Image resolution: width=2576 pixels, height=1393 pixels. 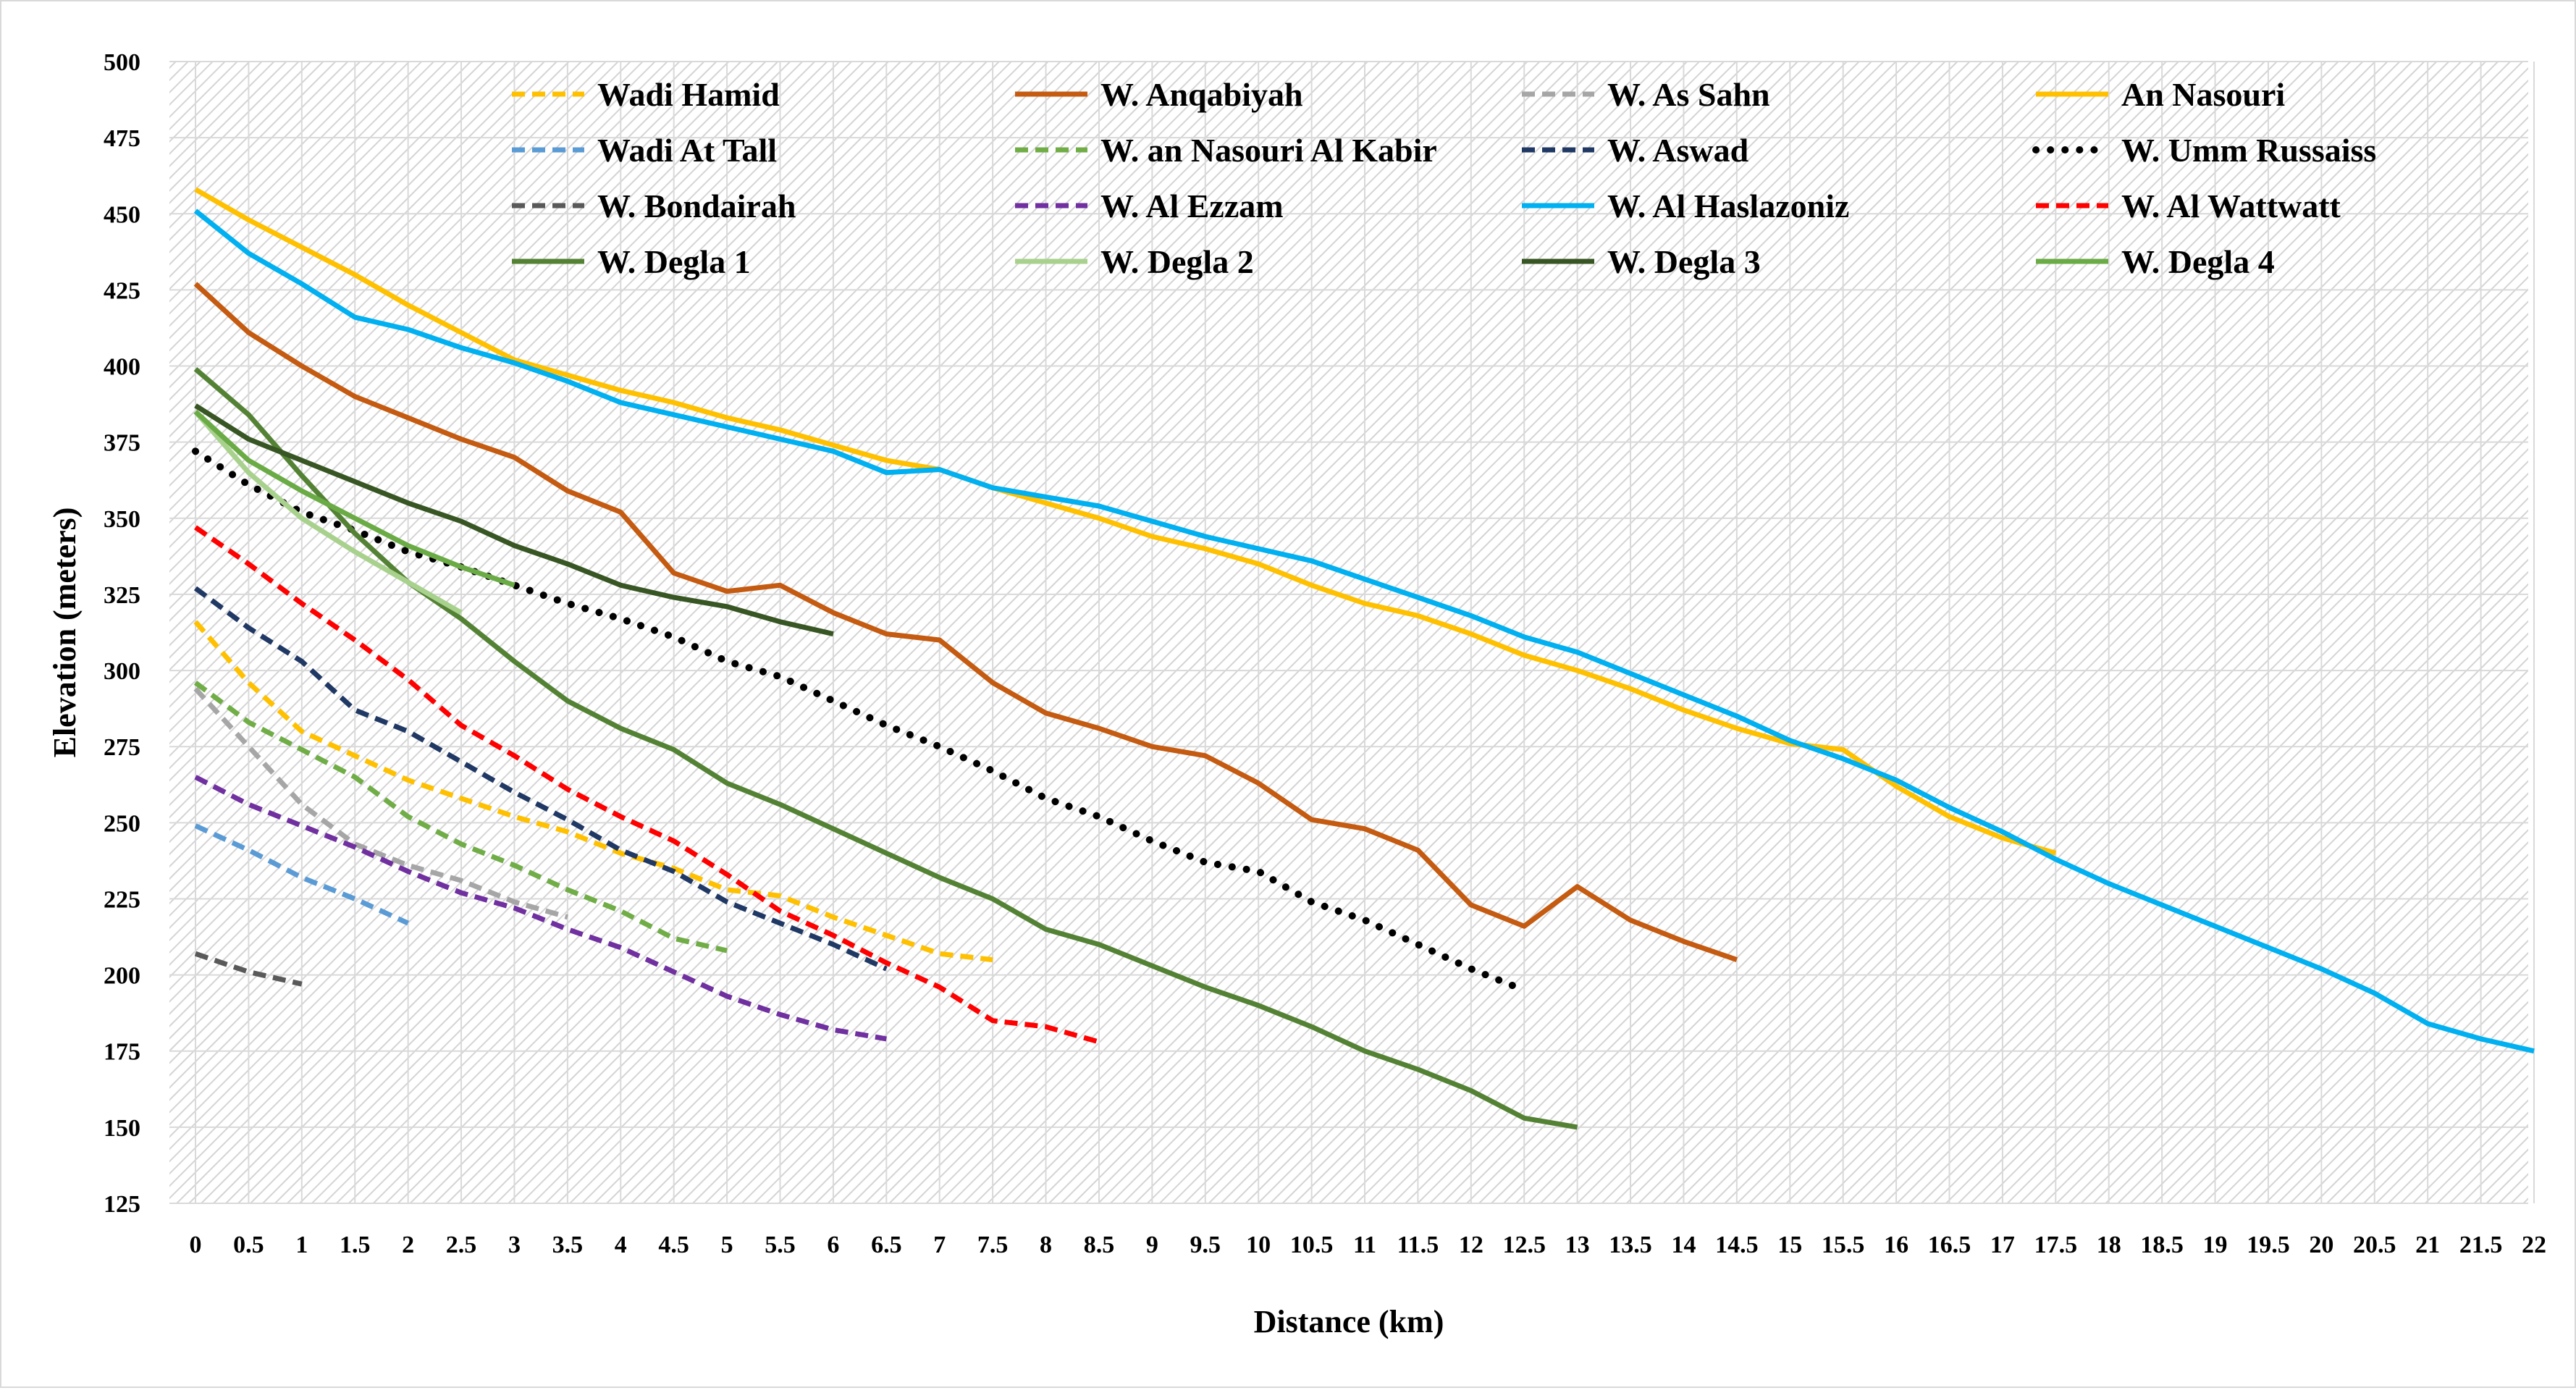 I want to click on y-tick-label: 500, so click(x=122, y=62).